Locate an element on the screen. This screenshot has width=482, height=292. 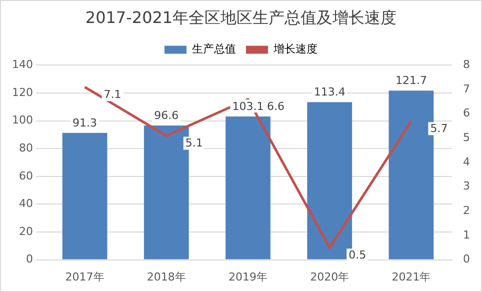
chart-title: 2017-2021年全区地区生产总值及增长速度 is located at coordinates (241, 17).